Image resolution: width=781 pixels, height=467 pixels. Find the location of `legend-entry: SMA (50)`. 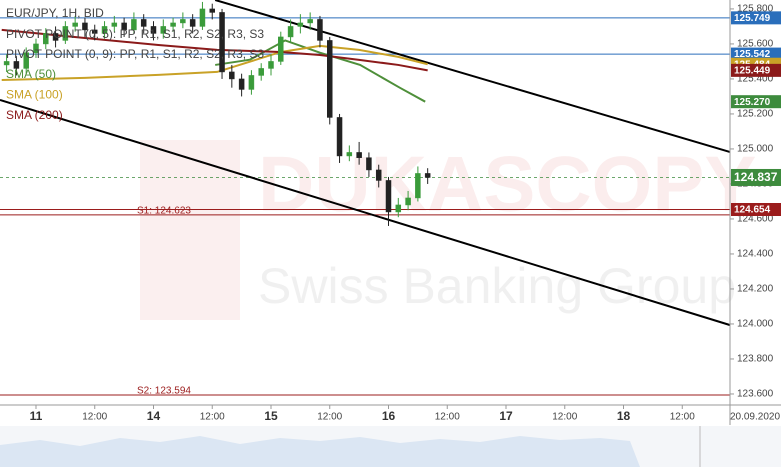

legend-entry: SMA (50) is located at coordinates (31, 74).